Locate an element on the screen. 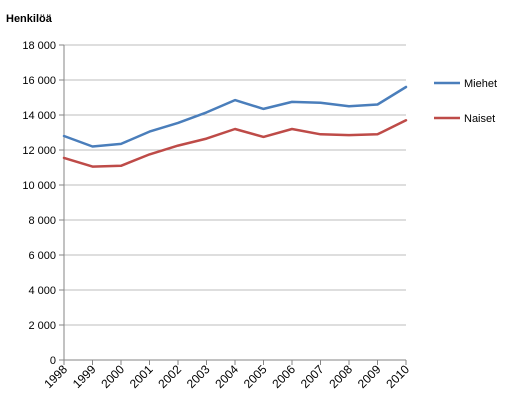  y-axis-label: Henkilöä is located at coordinates (29, 19).